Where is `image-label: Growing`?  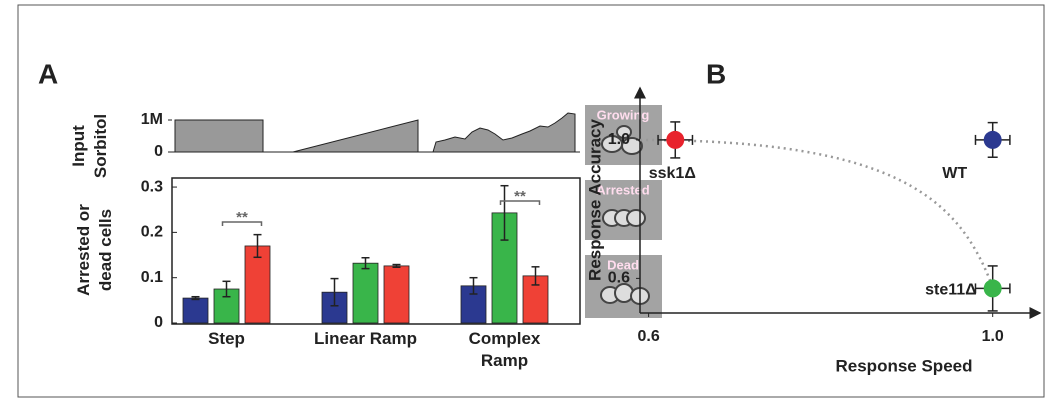 image-label: Growing is located at coordinates (623, 114).